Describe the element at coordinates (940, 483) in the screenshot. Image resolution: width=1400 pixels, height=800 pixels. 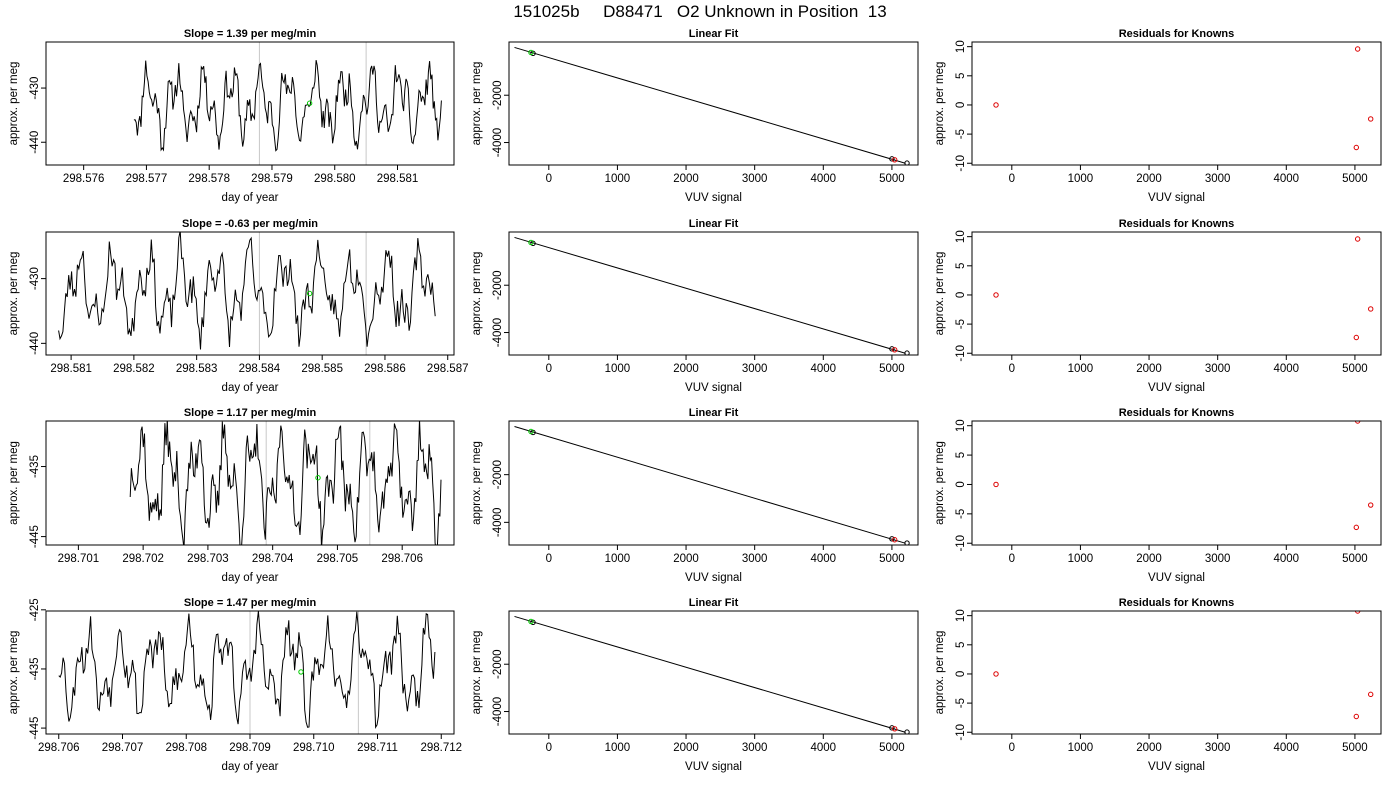
I see `r3-resid-ylabel: approx. per meg` at that location.